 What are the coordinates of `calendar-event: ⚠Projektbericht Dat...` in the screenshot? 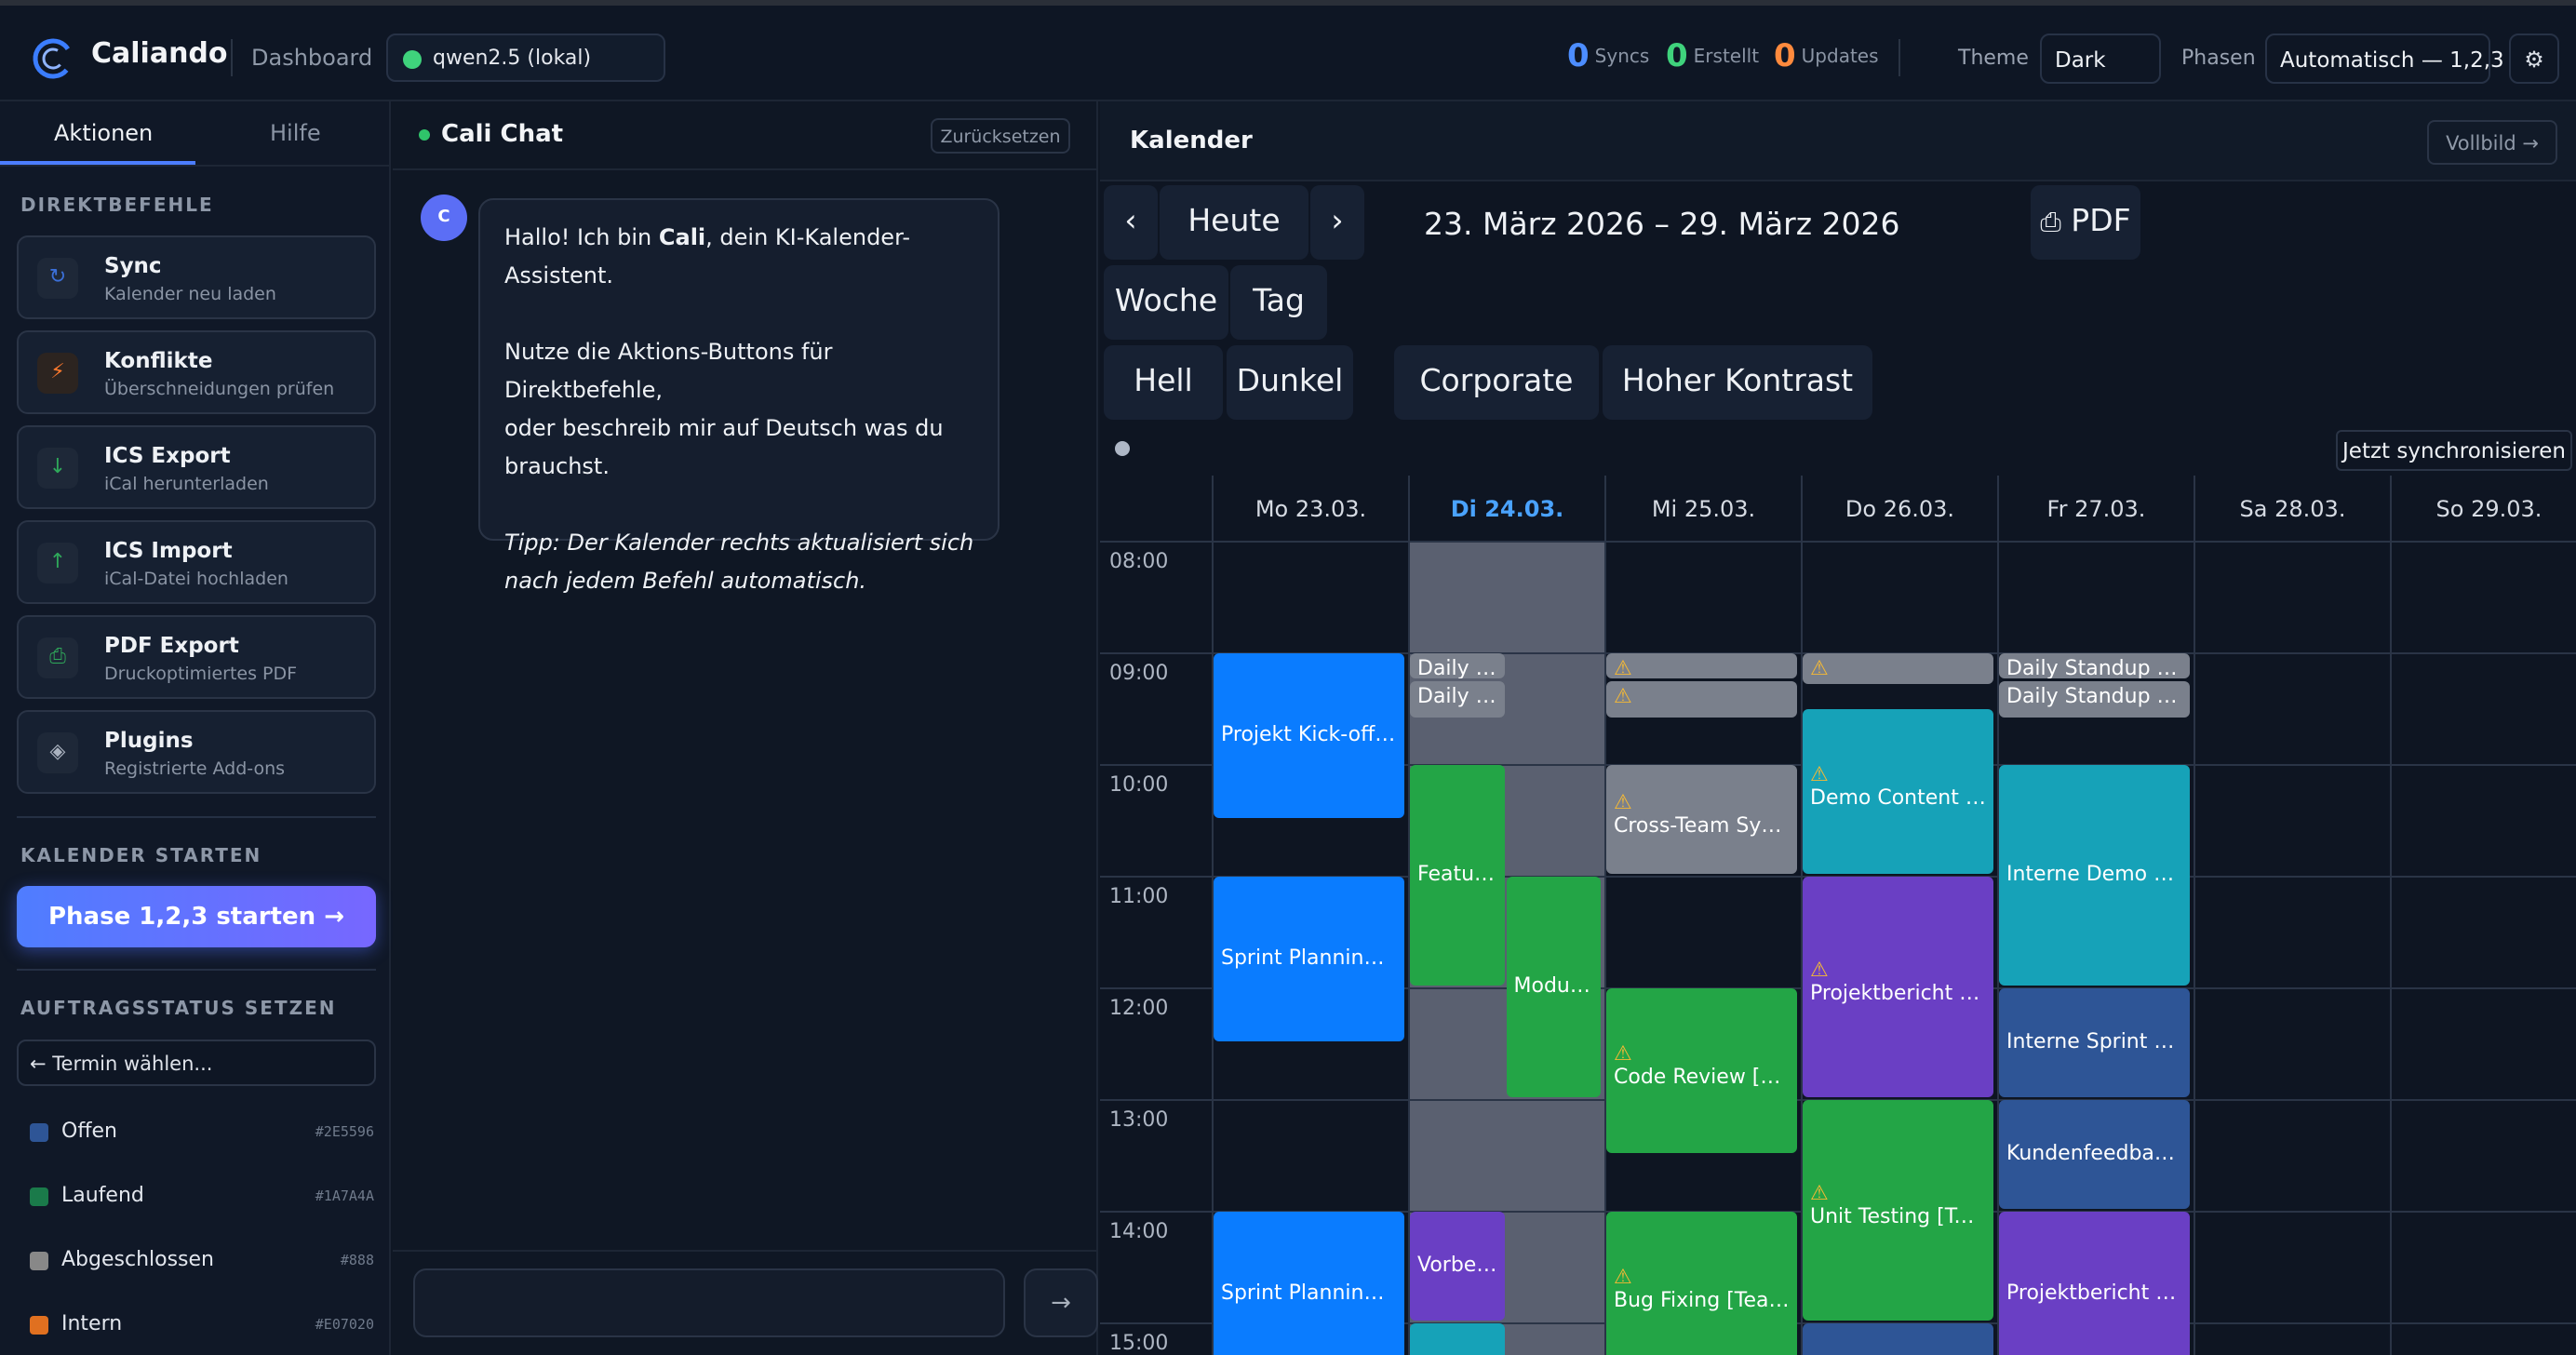 It's located at (1898, 987).